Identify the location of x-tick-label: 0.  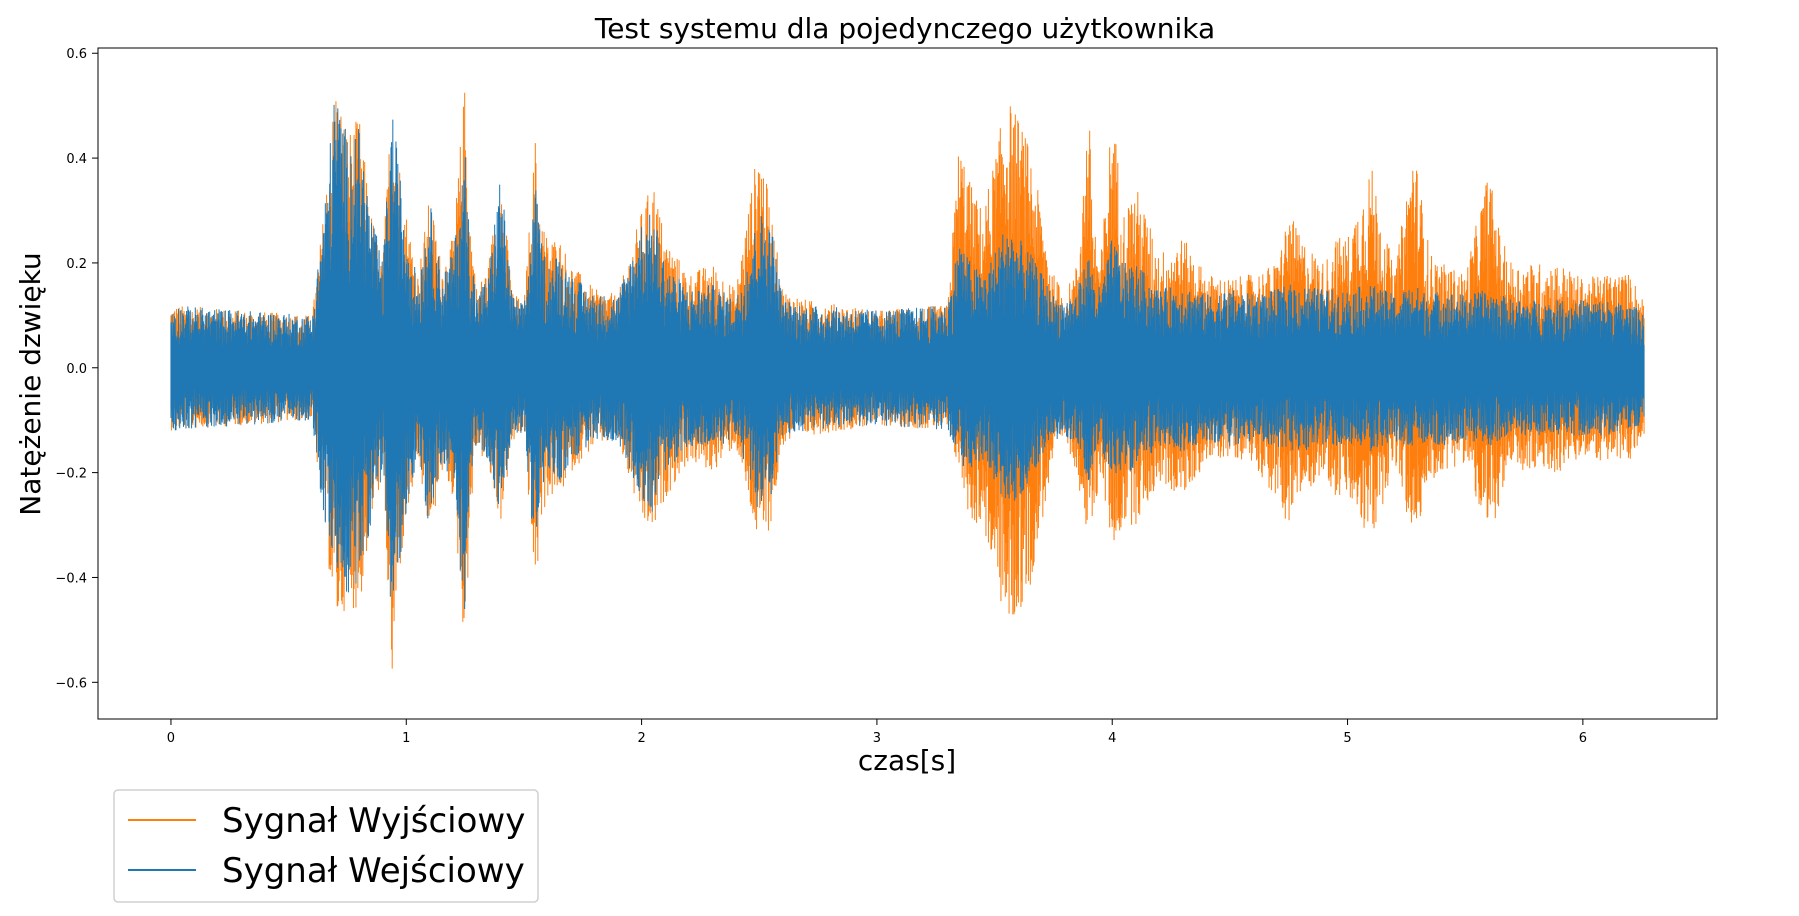
(171, 738).